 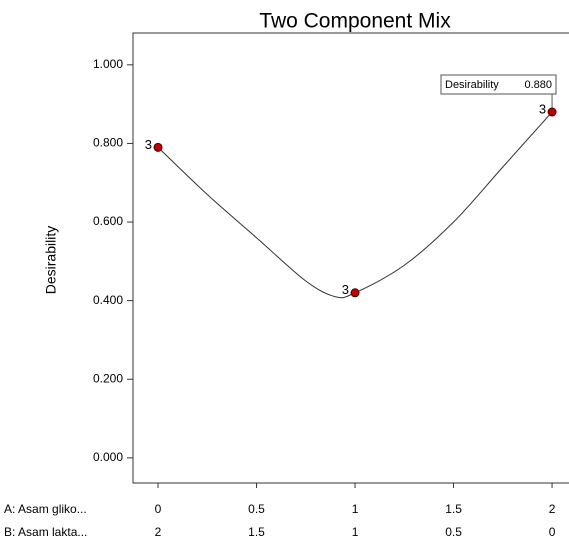 I want to click on y-axis-label: Desirability, so click(x=51, y=260).